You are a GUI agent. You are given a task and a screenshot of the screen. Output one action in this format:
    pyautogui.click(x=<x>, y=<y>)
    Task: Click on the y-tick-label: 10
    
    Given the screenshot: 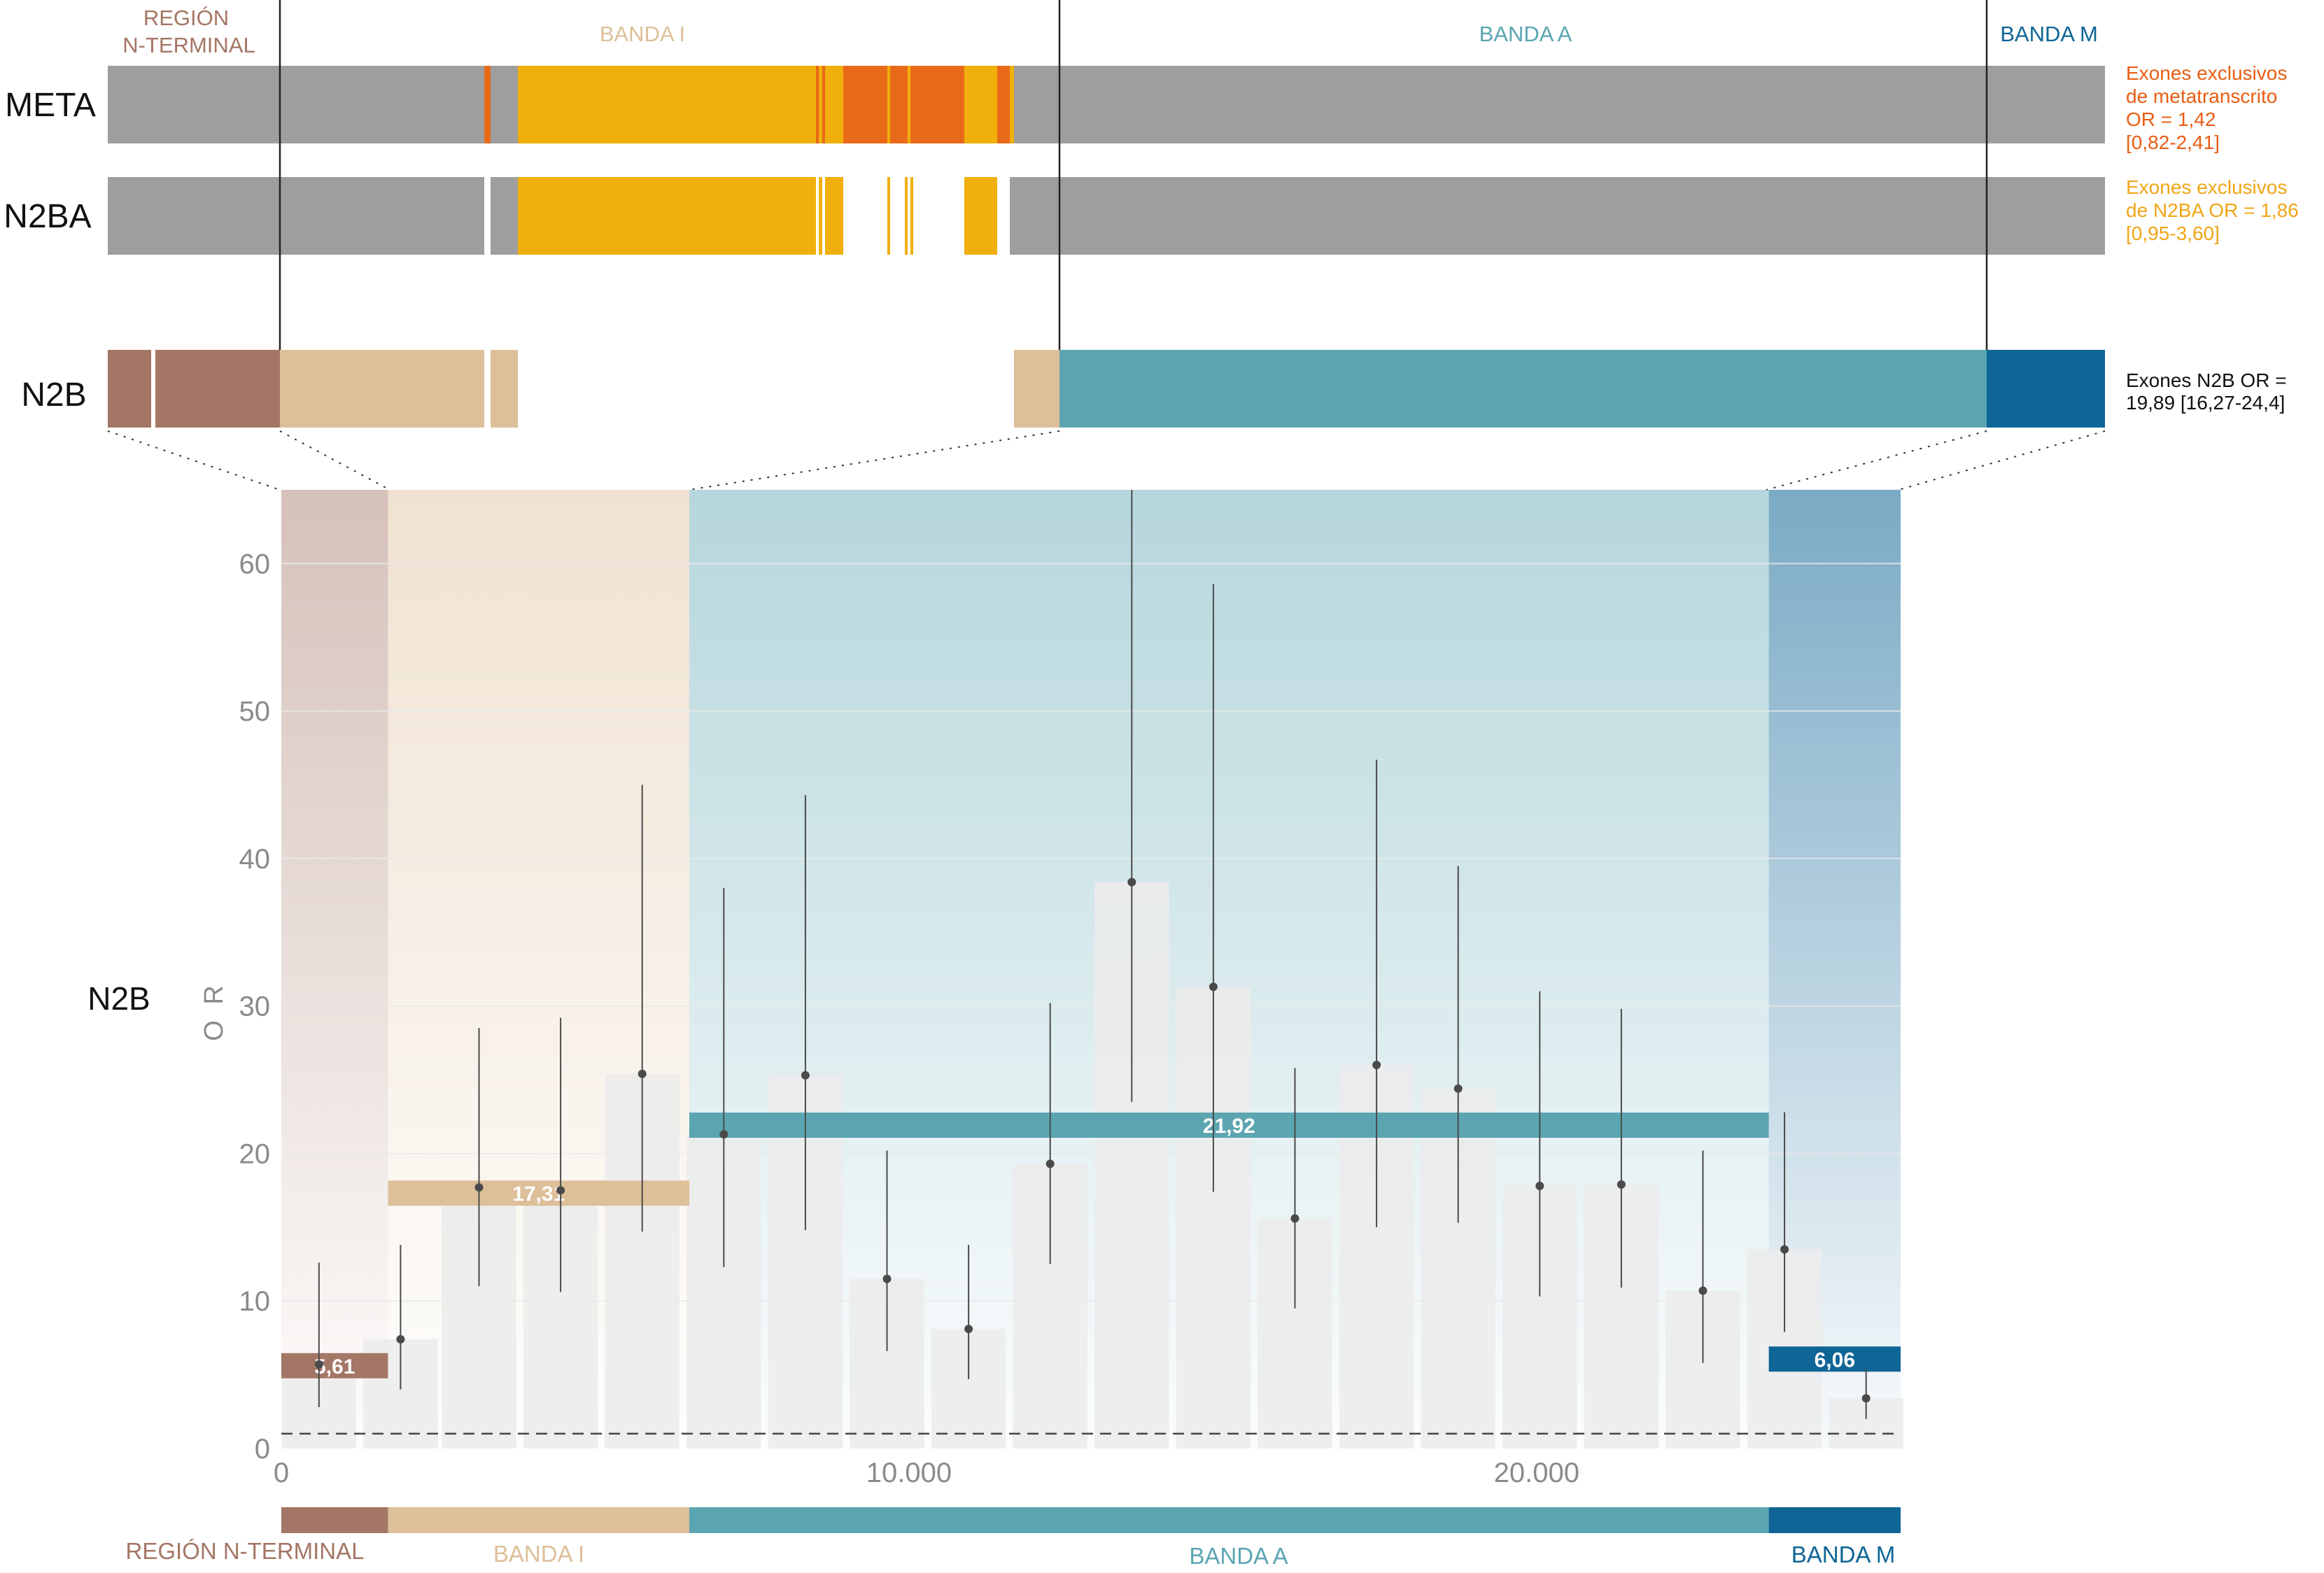 What is the action you would take?
    pyautogui.click(x=255, y=1301)
    